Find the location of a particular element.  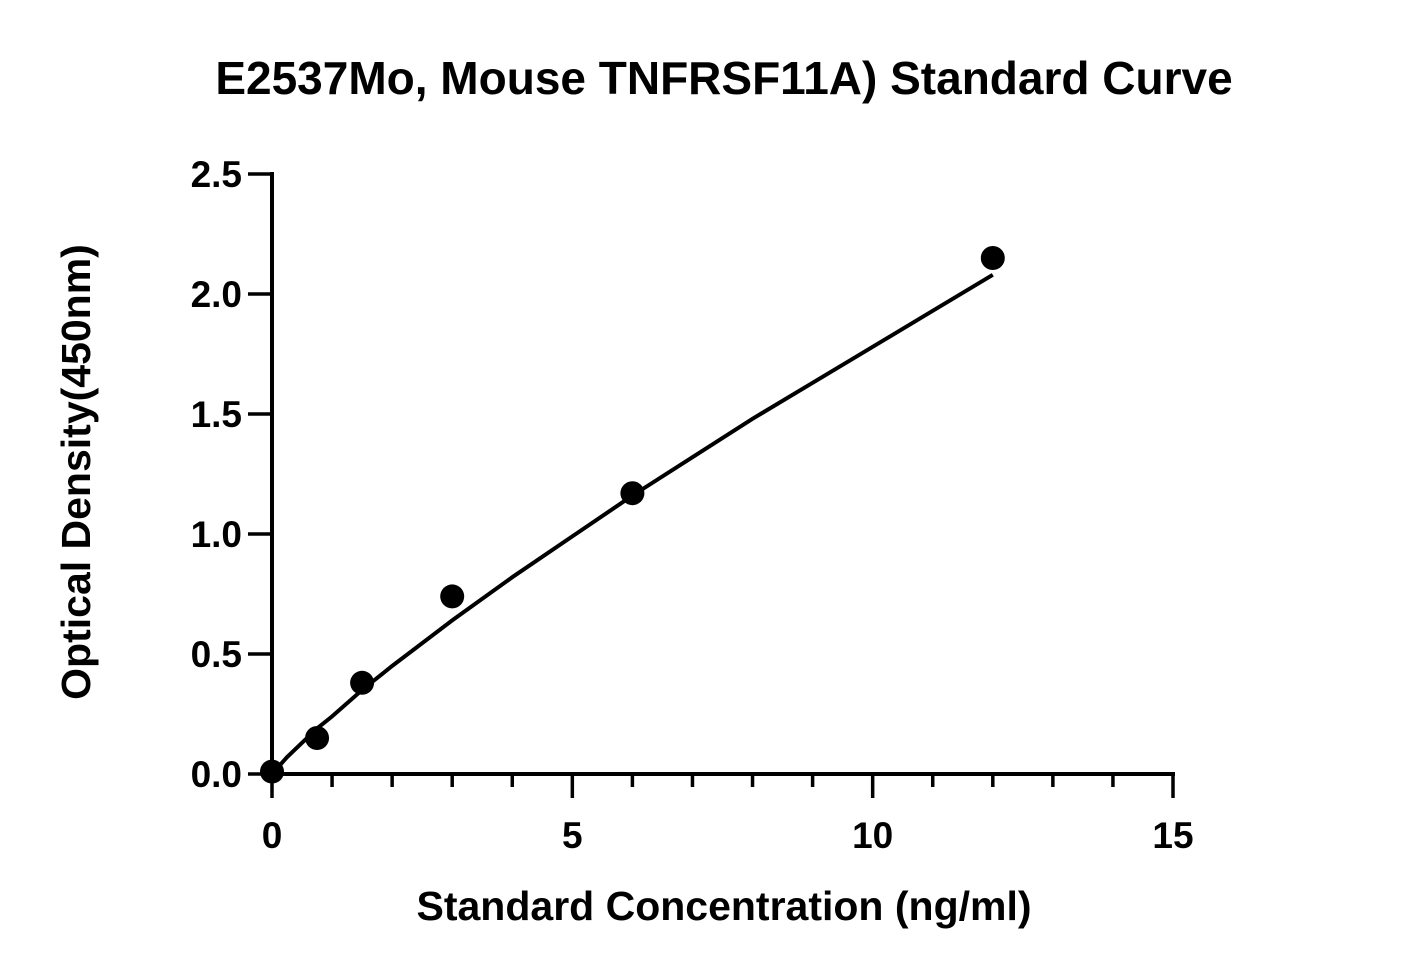

x-axis-label: Standard Concentration (ng/ml) is located at coordinates (724, 906).